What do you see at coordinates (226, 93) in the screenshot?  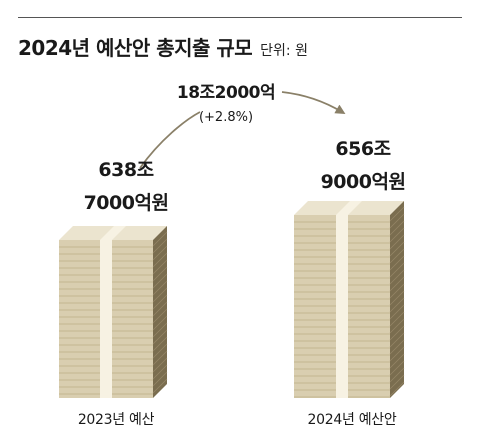 I see `change-label: 18조2000억` at bounding box center [226, 93].